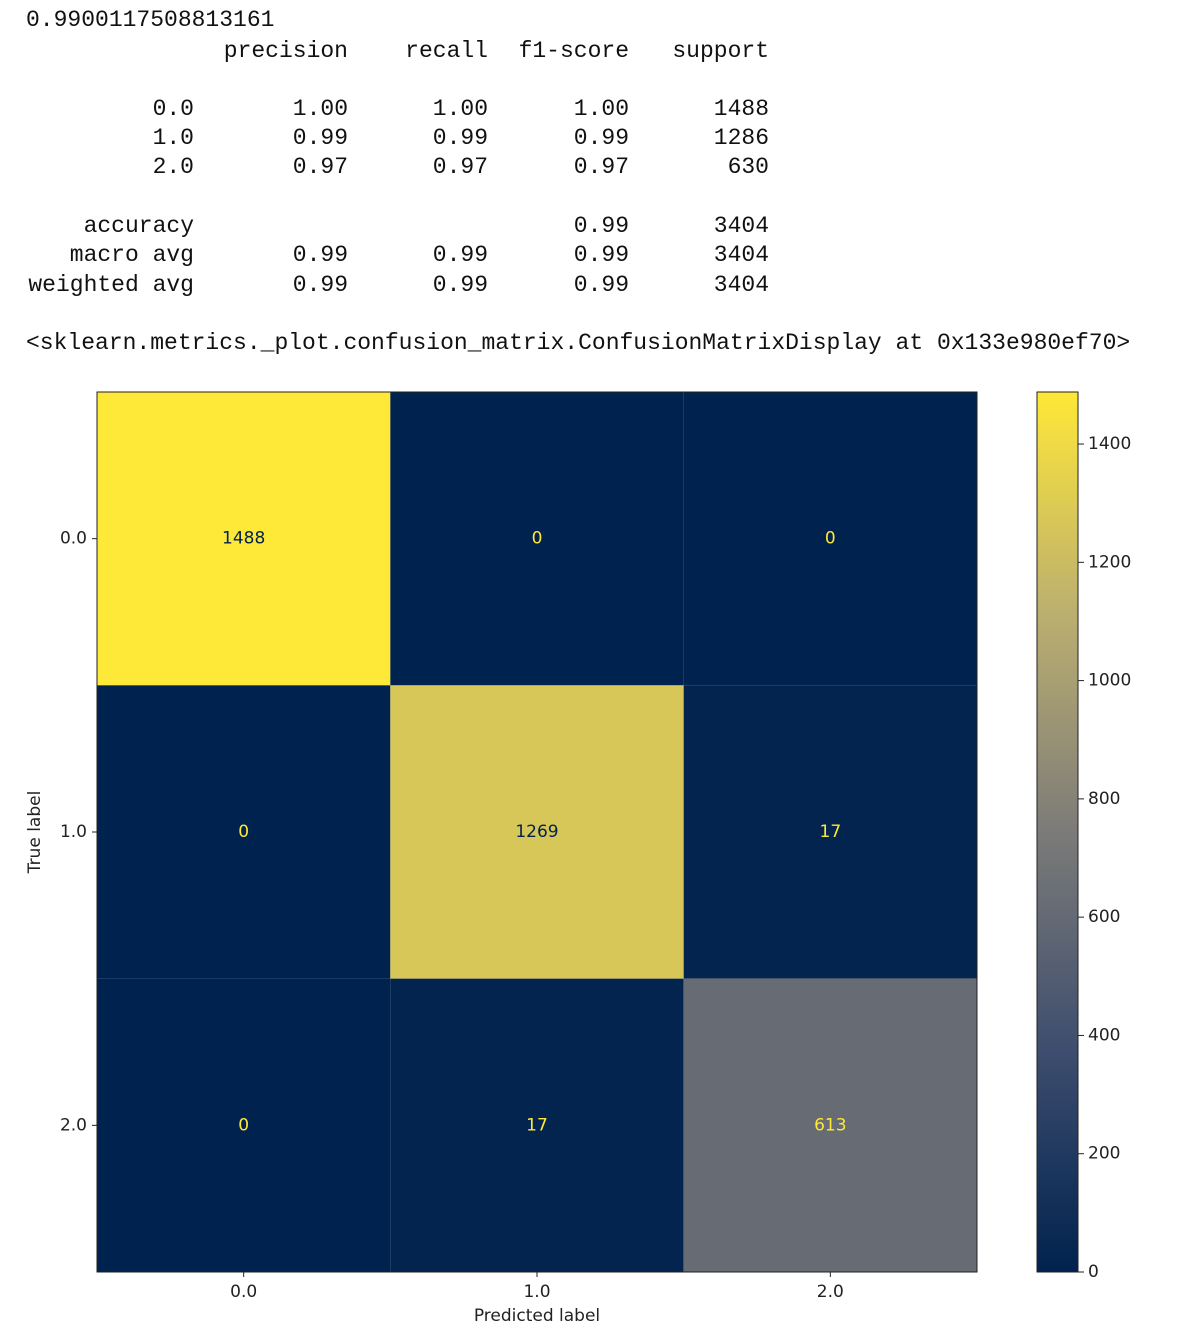 The image size is (1194, 1334). I want to click on report-header: support, so click(720, 51).